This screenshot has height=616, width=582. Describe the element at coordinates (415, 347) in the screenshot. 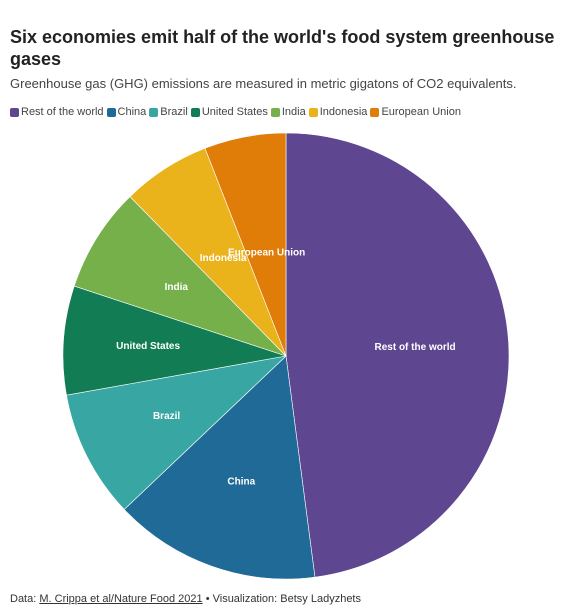

I see `slice-data-label: Rest of the world` at that location.